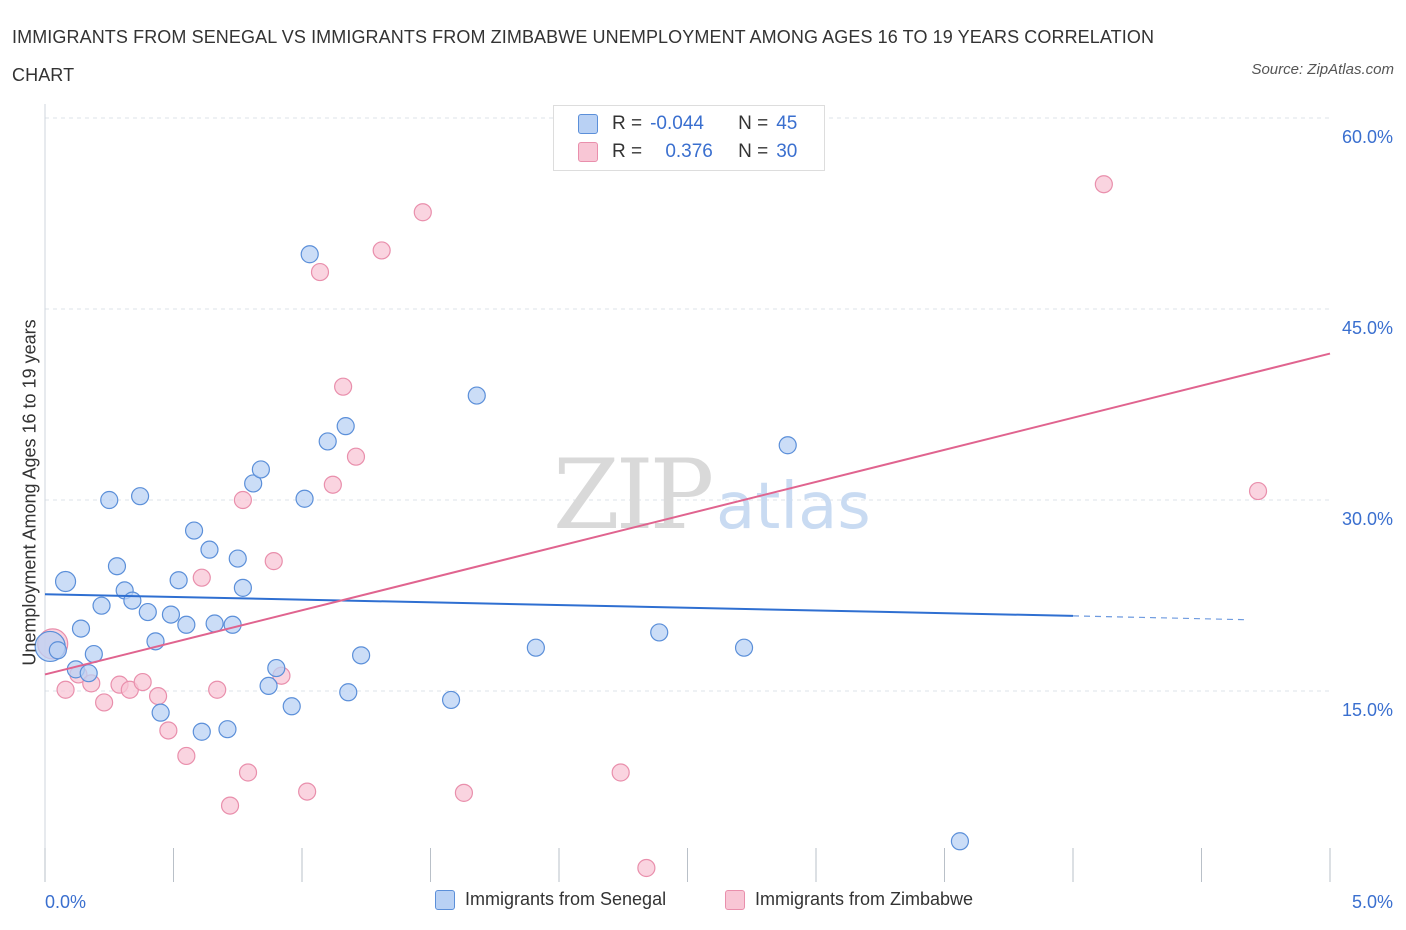 The width and height of the screenshot is (1406, 930). Describe the element at coordinates (1159, 618) in the screenshot. I see `senegal-trend-extension` at that location.